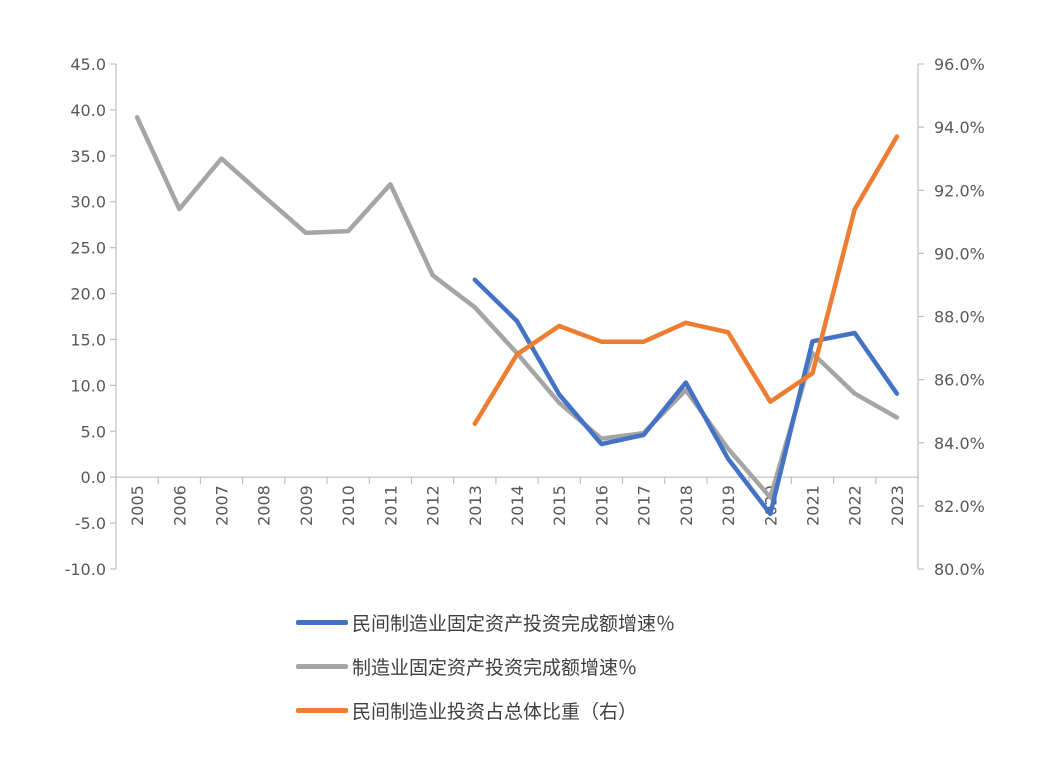 The width and height of the screenshot is (1054, 762). Describe the element at coordinates (959, 380) in the screenshot. I see `right-tick-label: 86.0%` at that location.